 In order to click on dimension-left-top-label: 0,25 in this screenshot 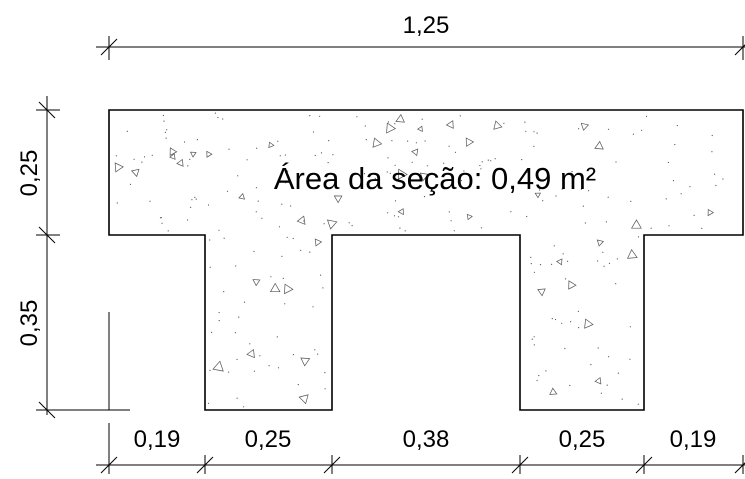, I will do `click(29, 173)`.